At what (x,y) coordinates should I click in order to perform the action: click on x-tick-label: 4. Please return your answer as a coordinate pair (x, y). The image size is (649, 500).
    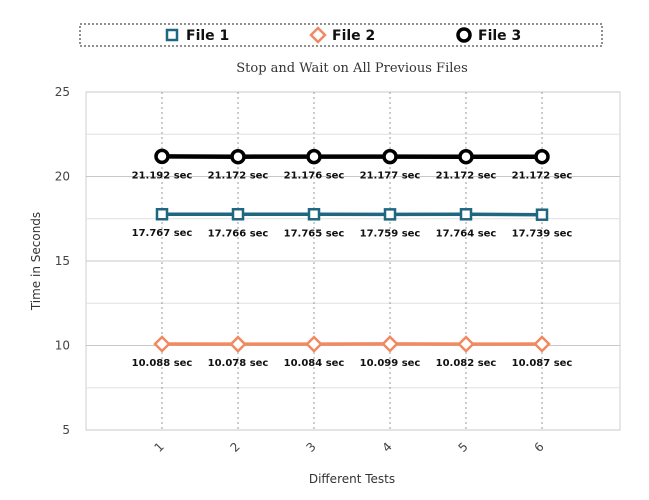
    Looking at the image, I should click on (387, 447).